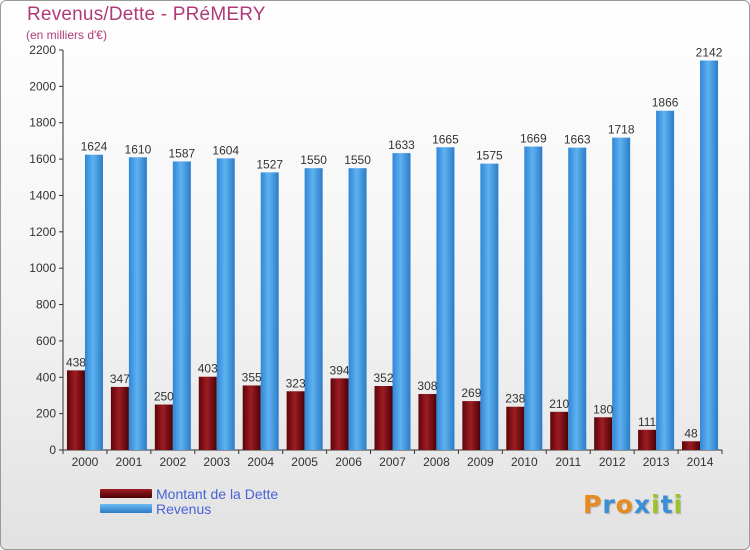 This screenshot has height=550, width=750. I want to click on y-tick-label: 1800, so click(42, 123).